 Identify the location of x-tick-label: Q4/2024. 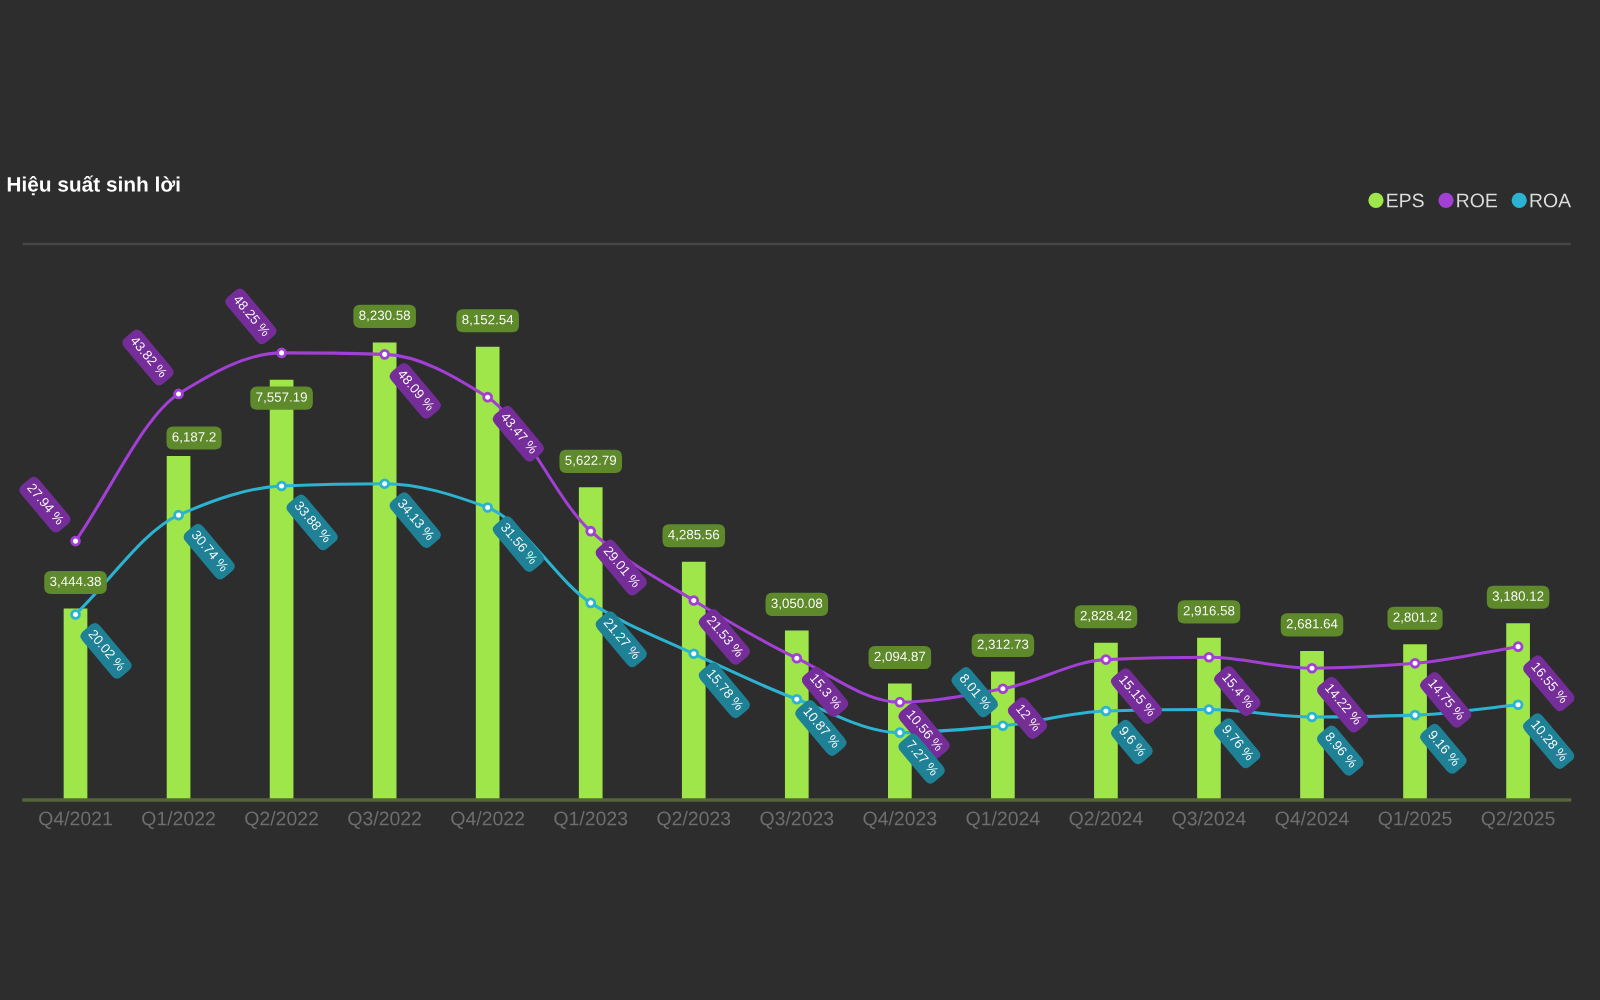
(1312, 820).